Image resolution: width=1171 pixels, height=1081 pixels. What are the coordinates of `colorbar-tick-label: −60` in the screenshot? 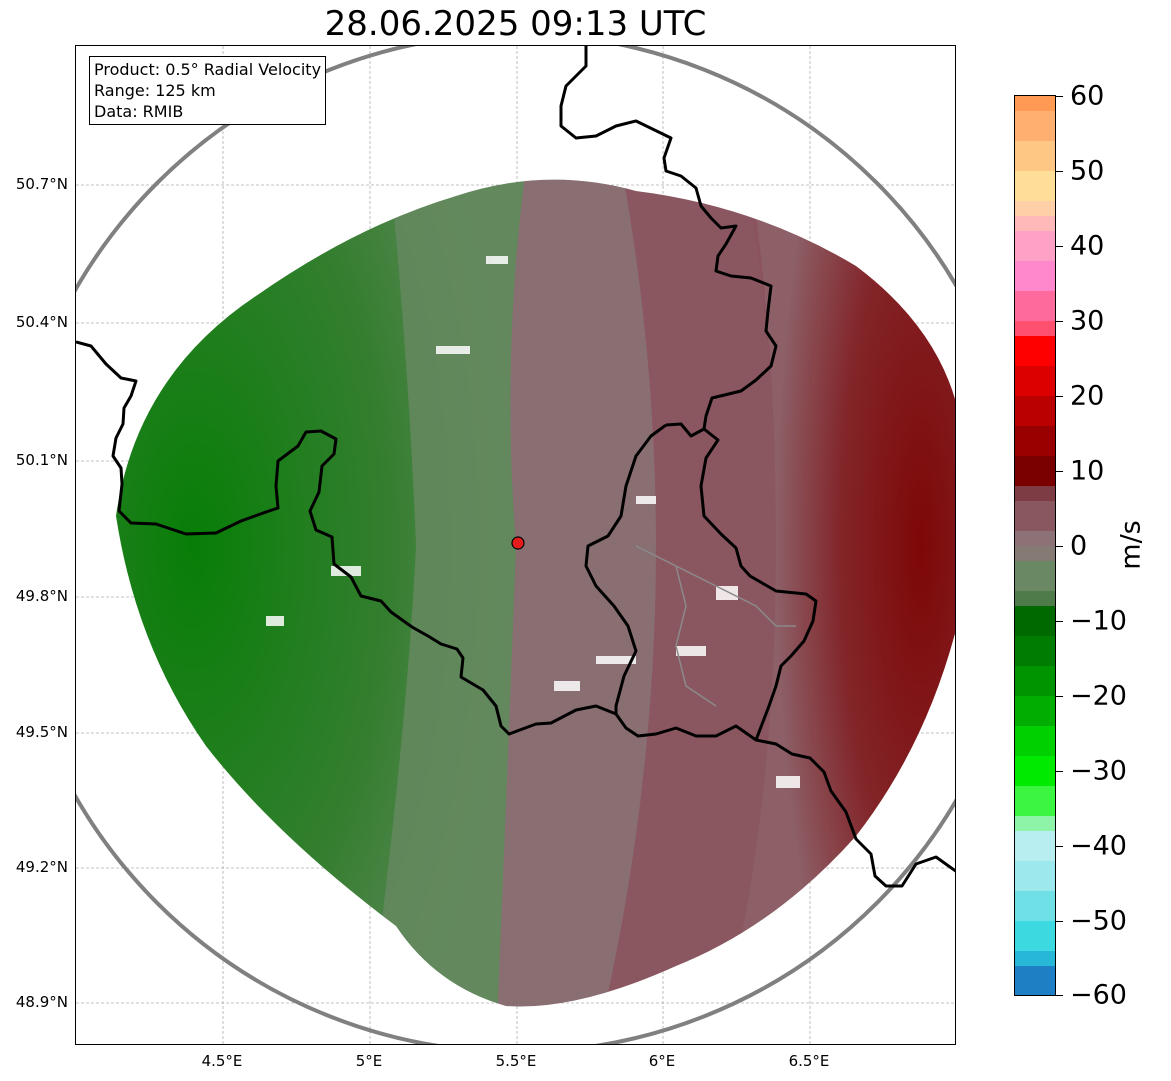 It's located at (1098, 995).